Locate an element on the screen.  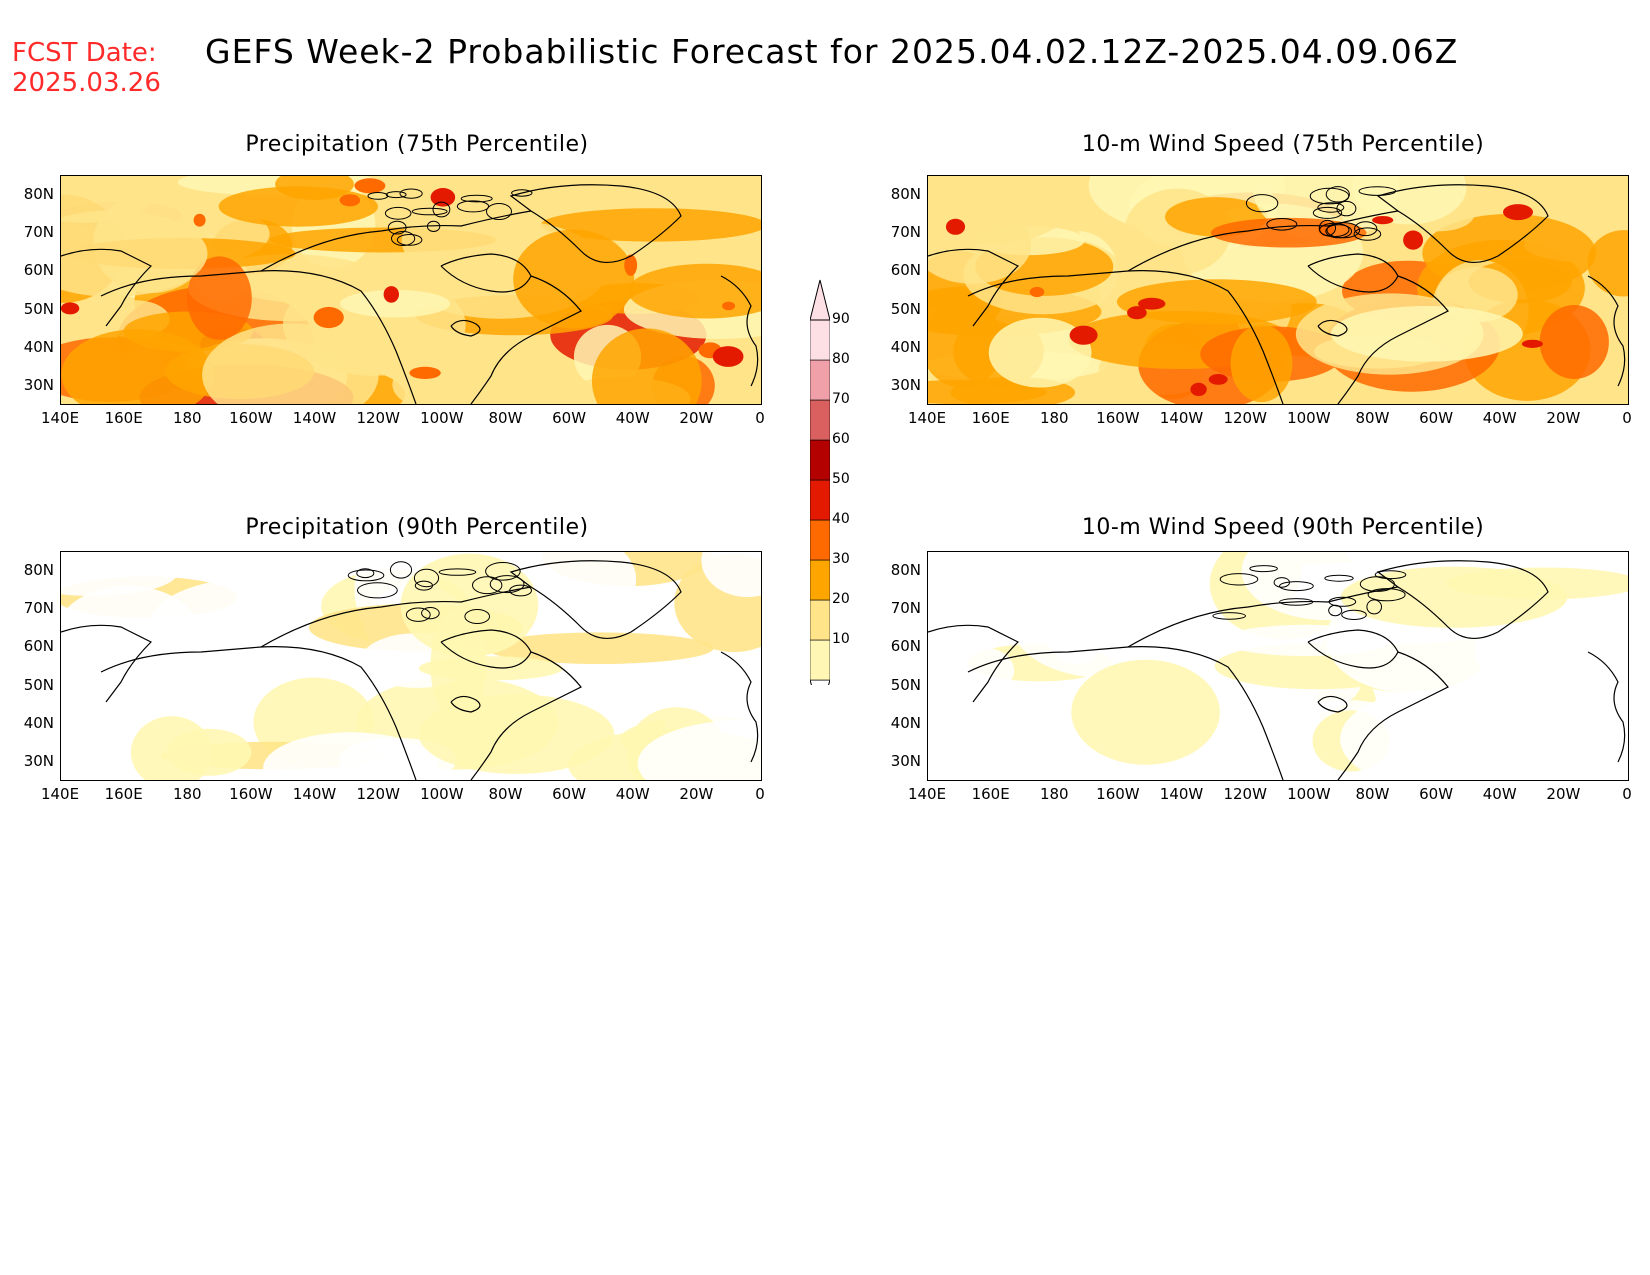
map-wind90 is located at coordinates (1278, 666).